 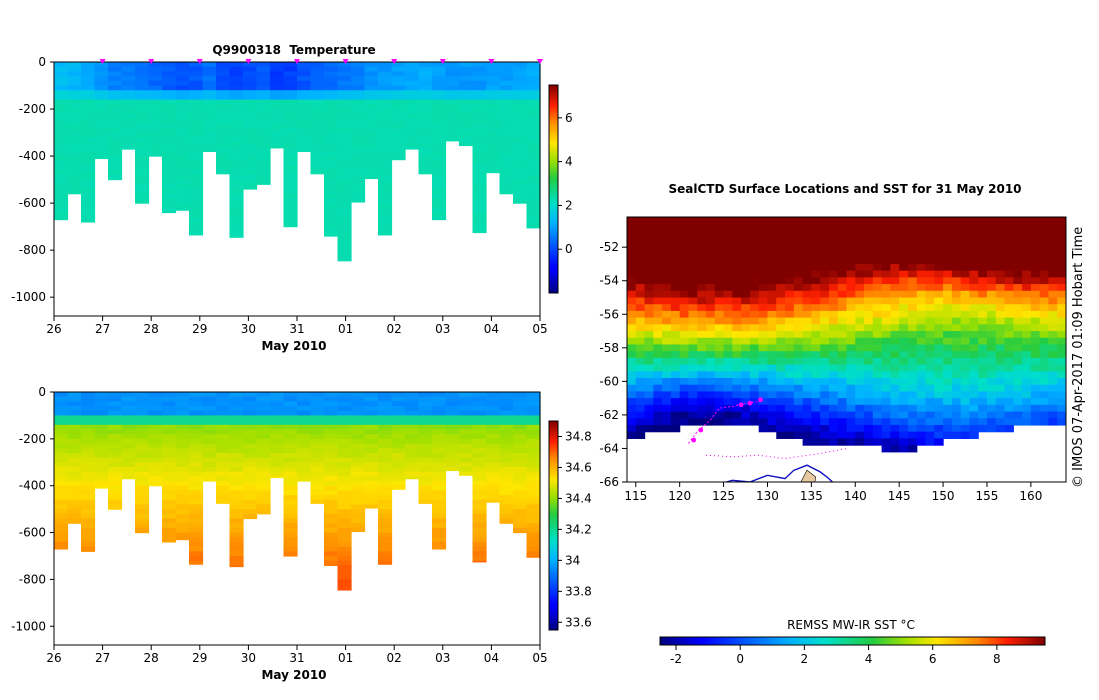 I want to click on surface-marker, so click(x=345, y=61).